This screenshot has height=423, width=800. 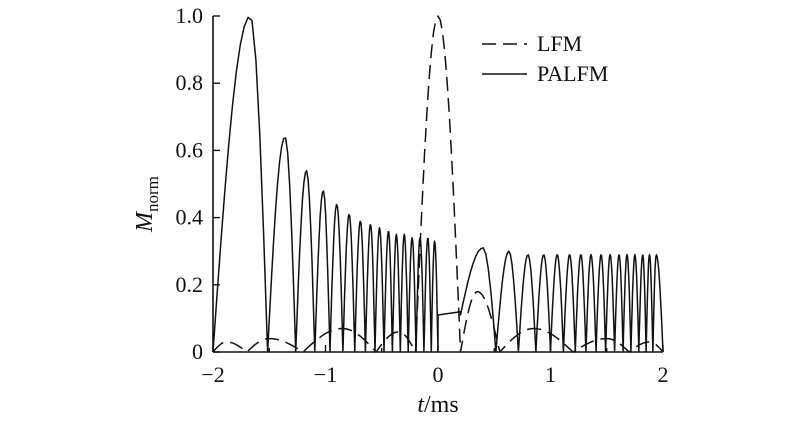 I want to click on legend: LFM PALFM, so click(x=545, y=58).